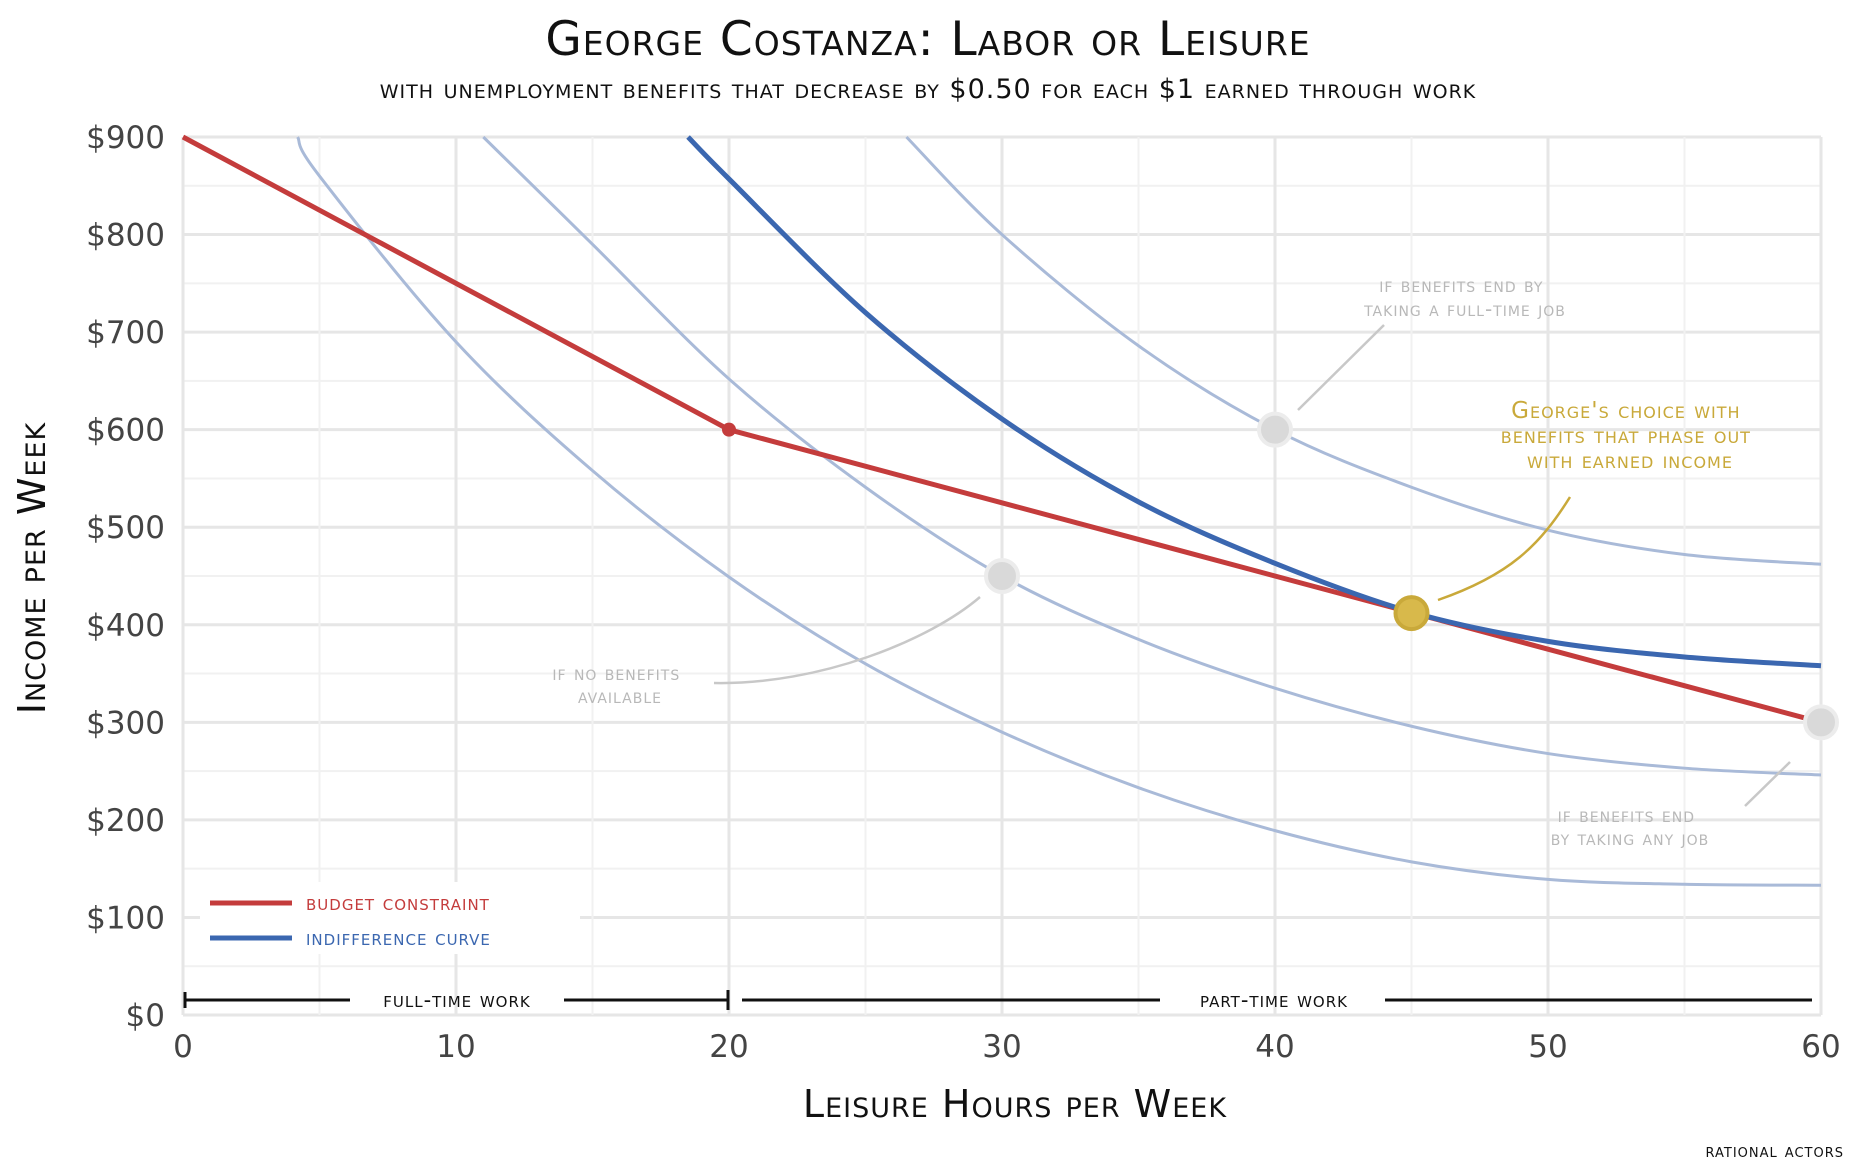 This screenshot has height=1168, width=1856. I want to click on legend-label-indifference: indifference curve, so click(398, 938).